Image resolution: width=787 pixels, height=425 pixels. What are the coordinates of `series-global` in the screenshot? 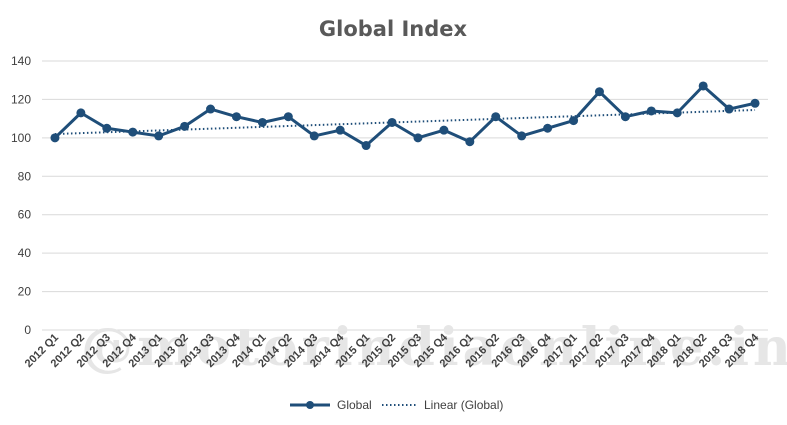 It's located at (405, 116).